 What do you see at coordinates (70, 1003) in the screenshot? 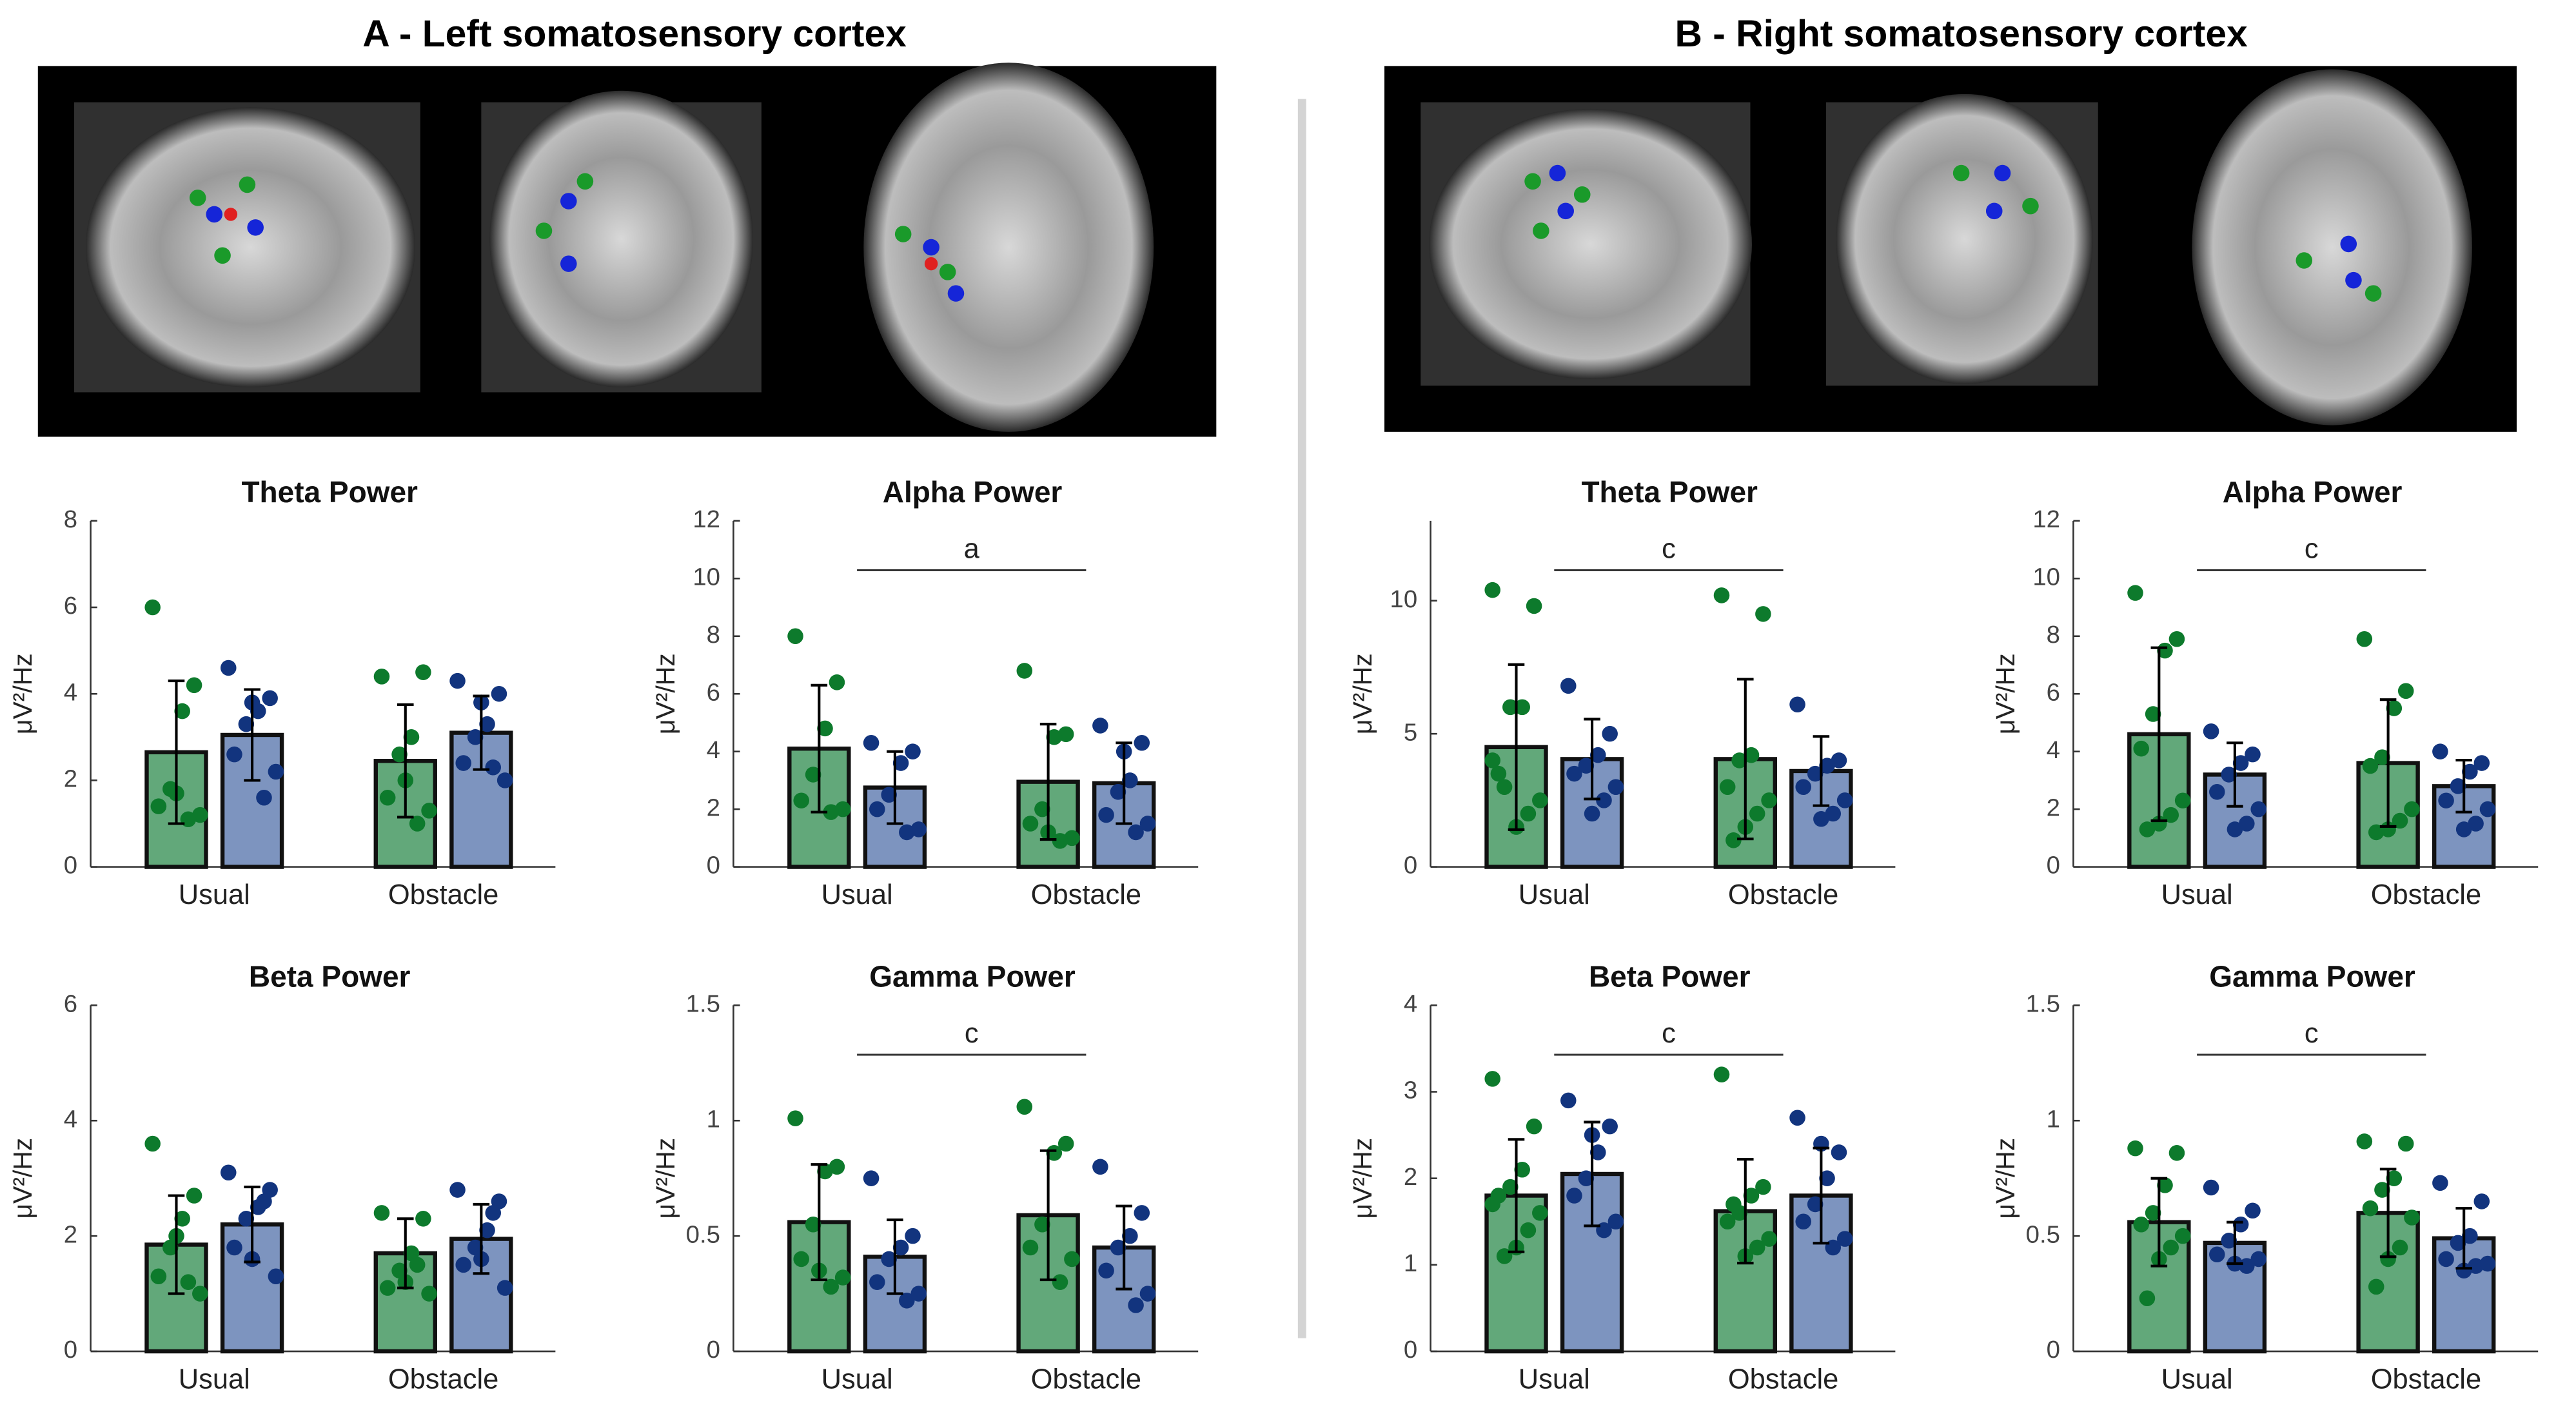
I see `y-tick-label: 6` at bounding box center [70, 1003].